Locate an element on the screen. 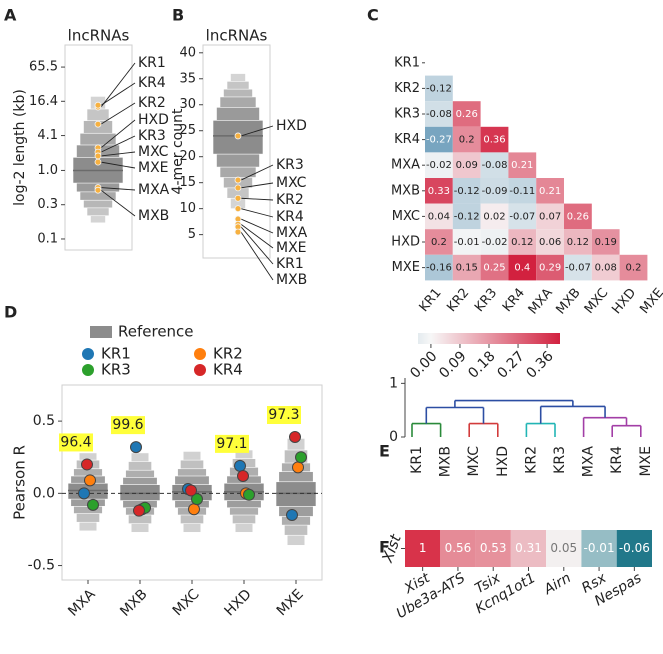 The width and height of the screenshot is (663, 654). panel-letter: B is located at coordinates (178, 15).